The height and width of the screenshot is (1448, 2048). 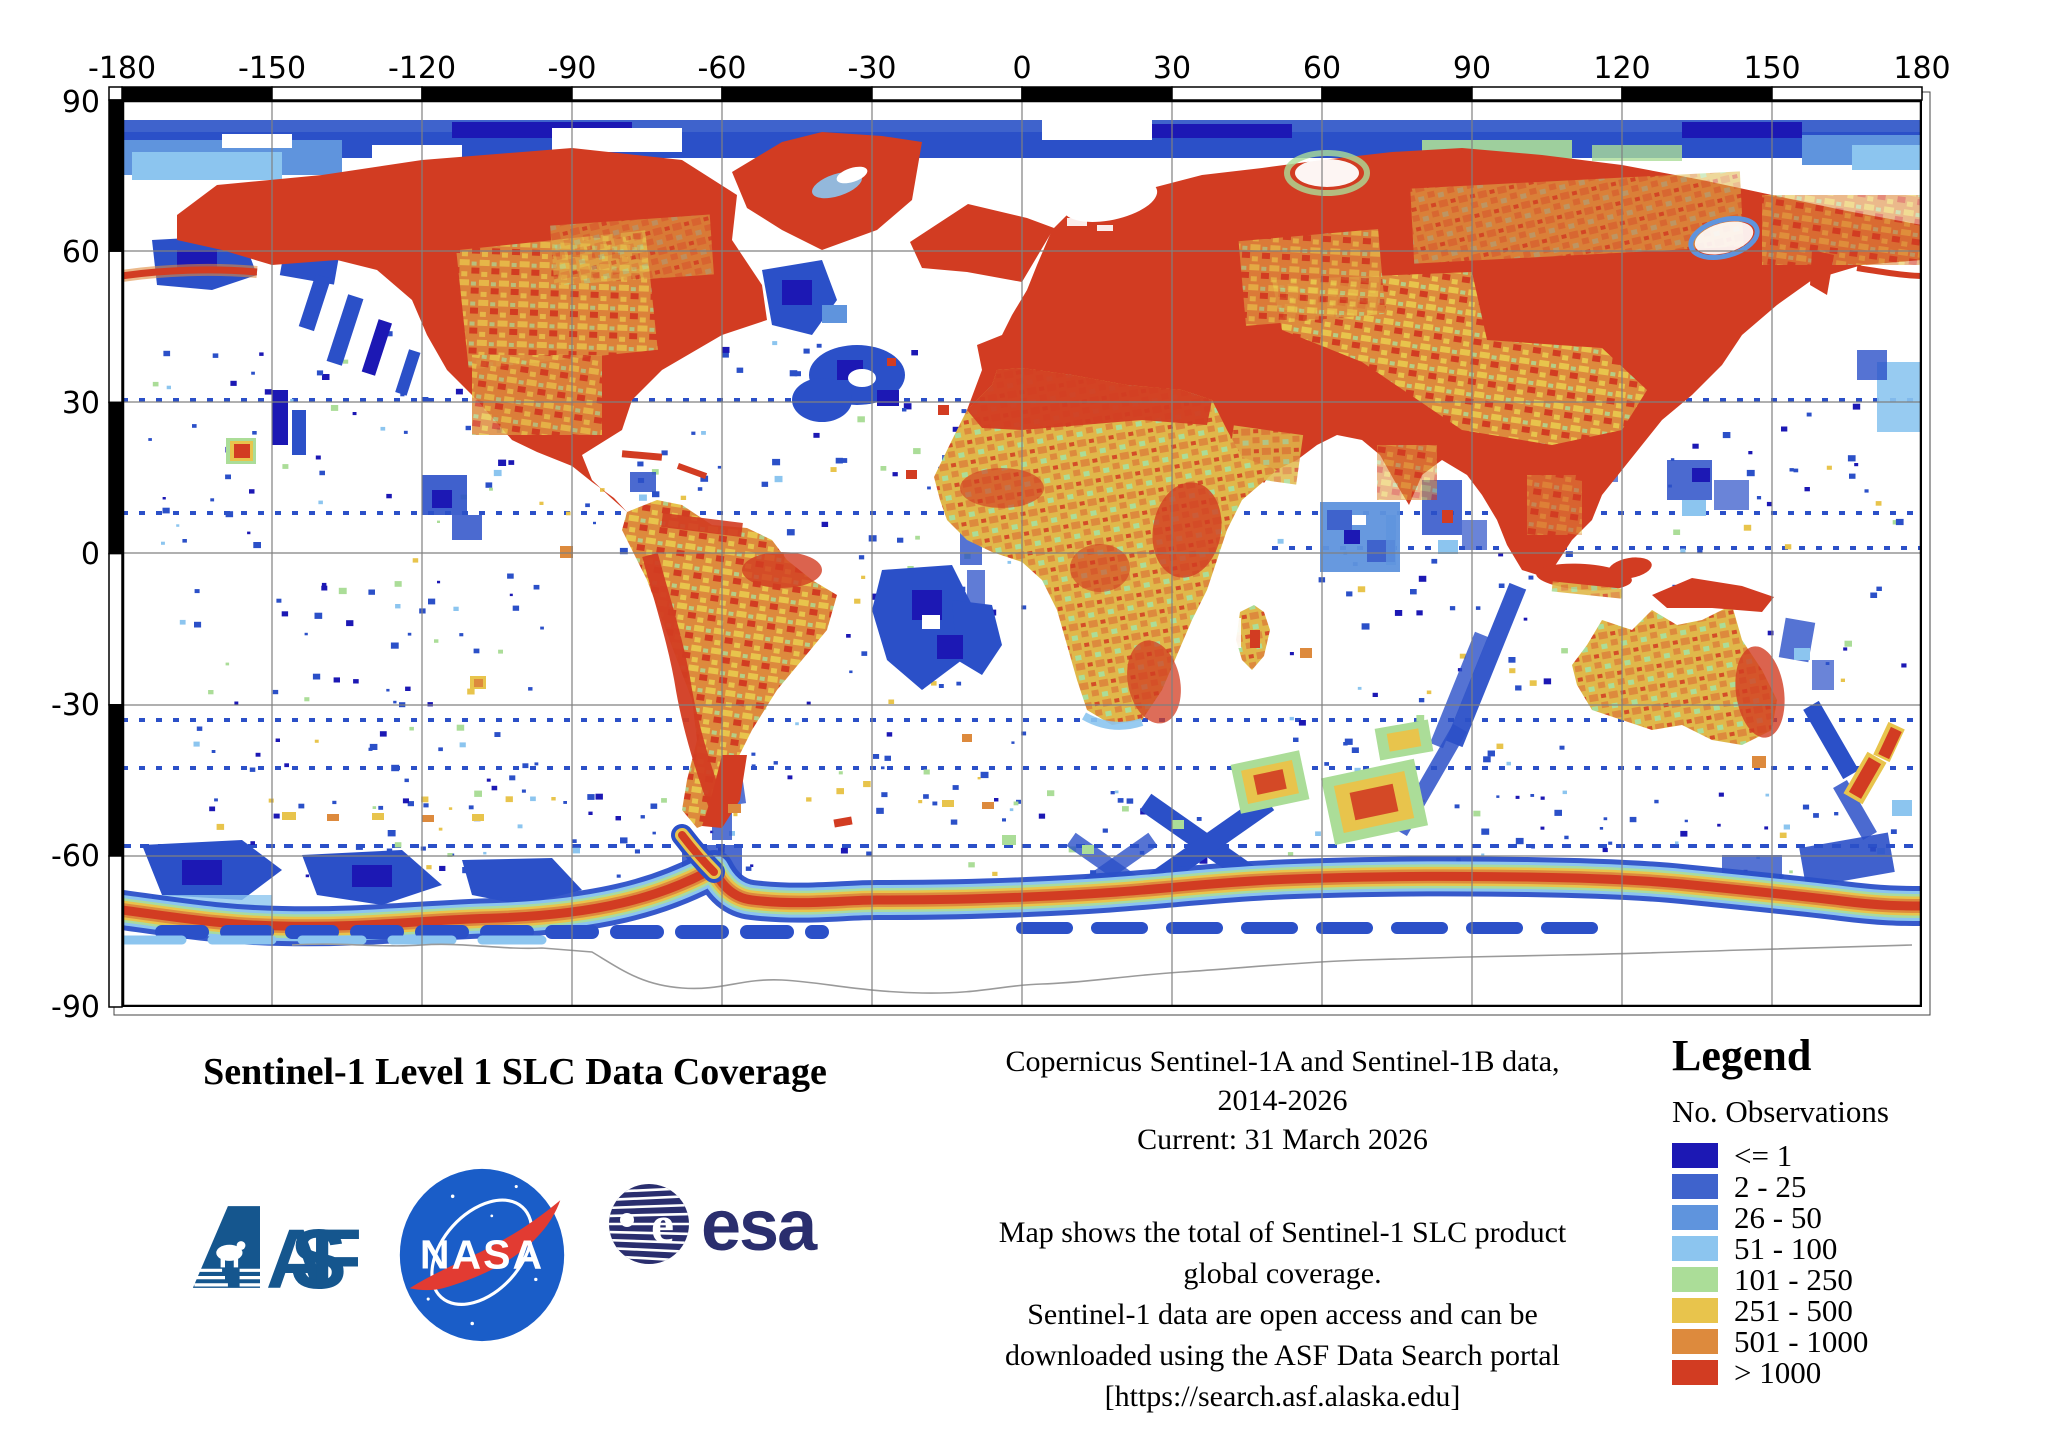 What do you see at coordinates (1022, 885) in the screenshot?
I see `antarctic-coverage-band` at bounding box center [1022, 885].